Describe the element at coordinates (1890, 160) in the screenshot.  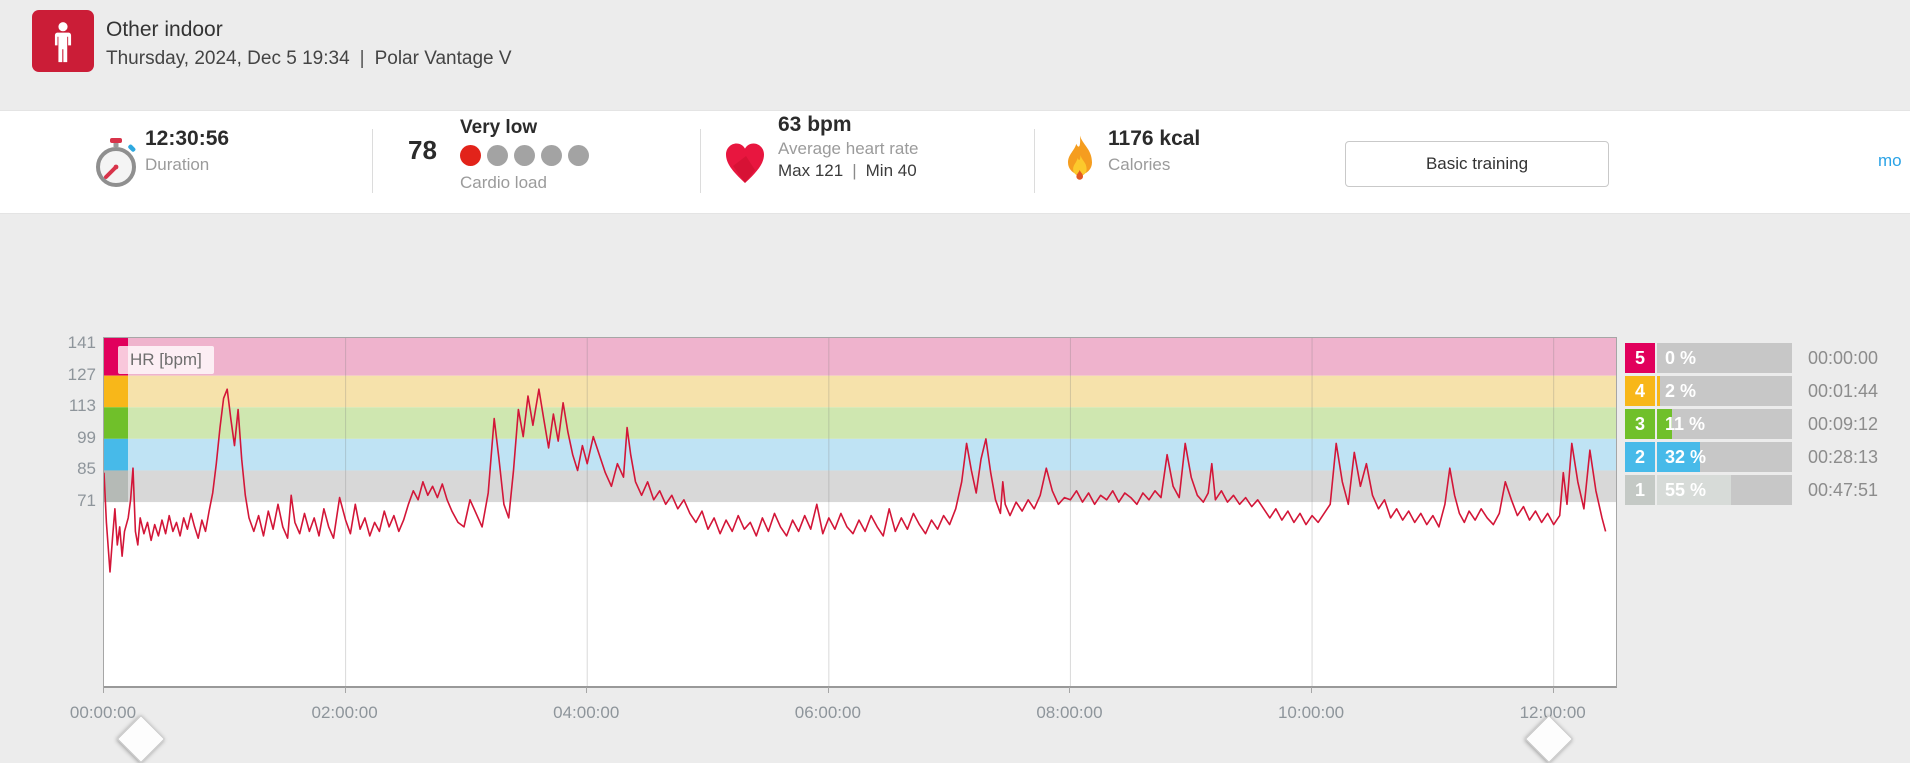
I see `more-link: mo` at that location.